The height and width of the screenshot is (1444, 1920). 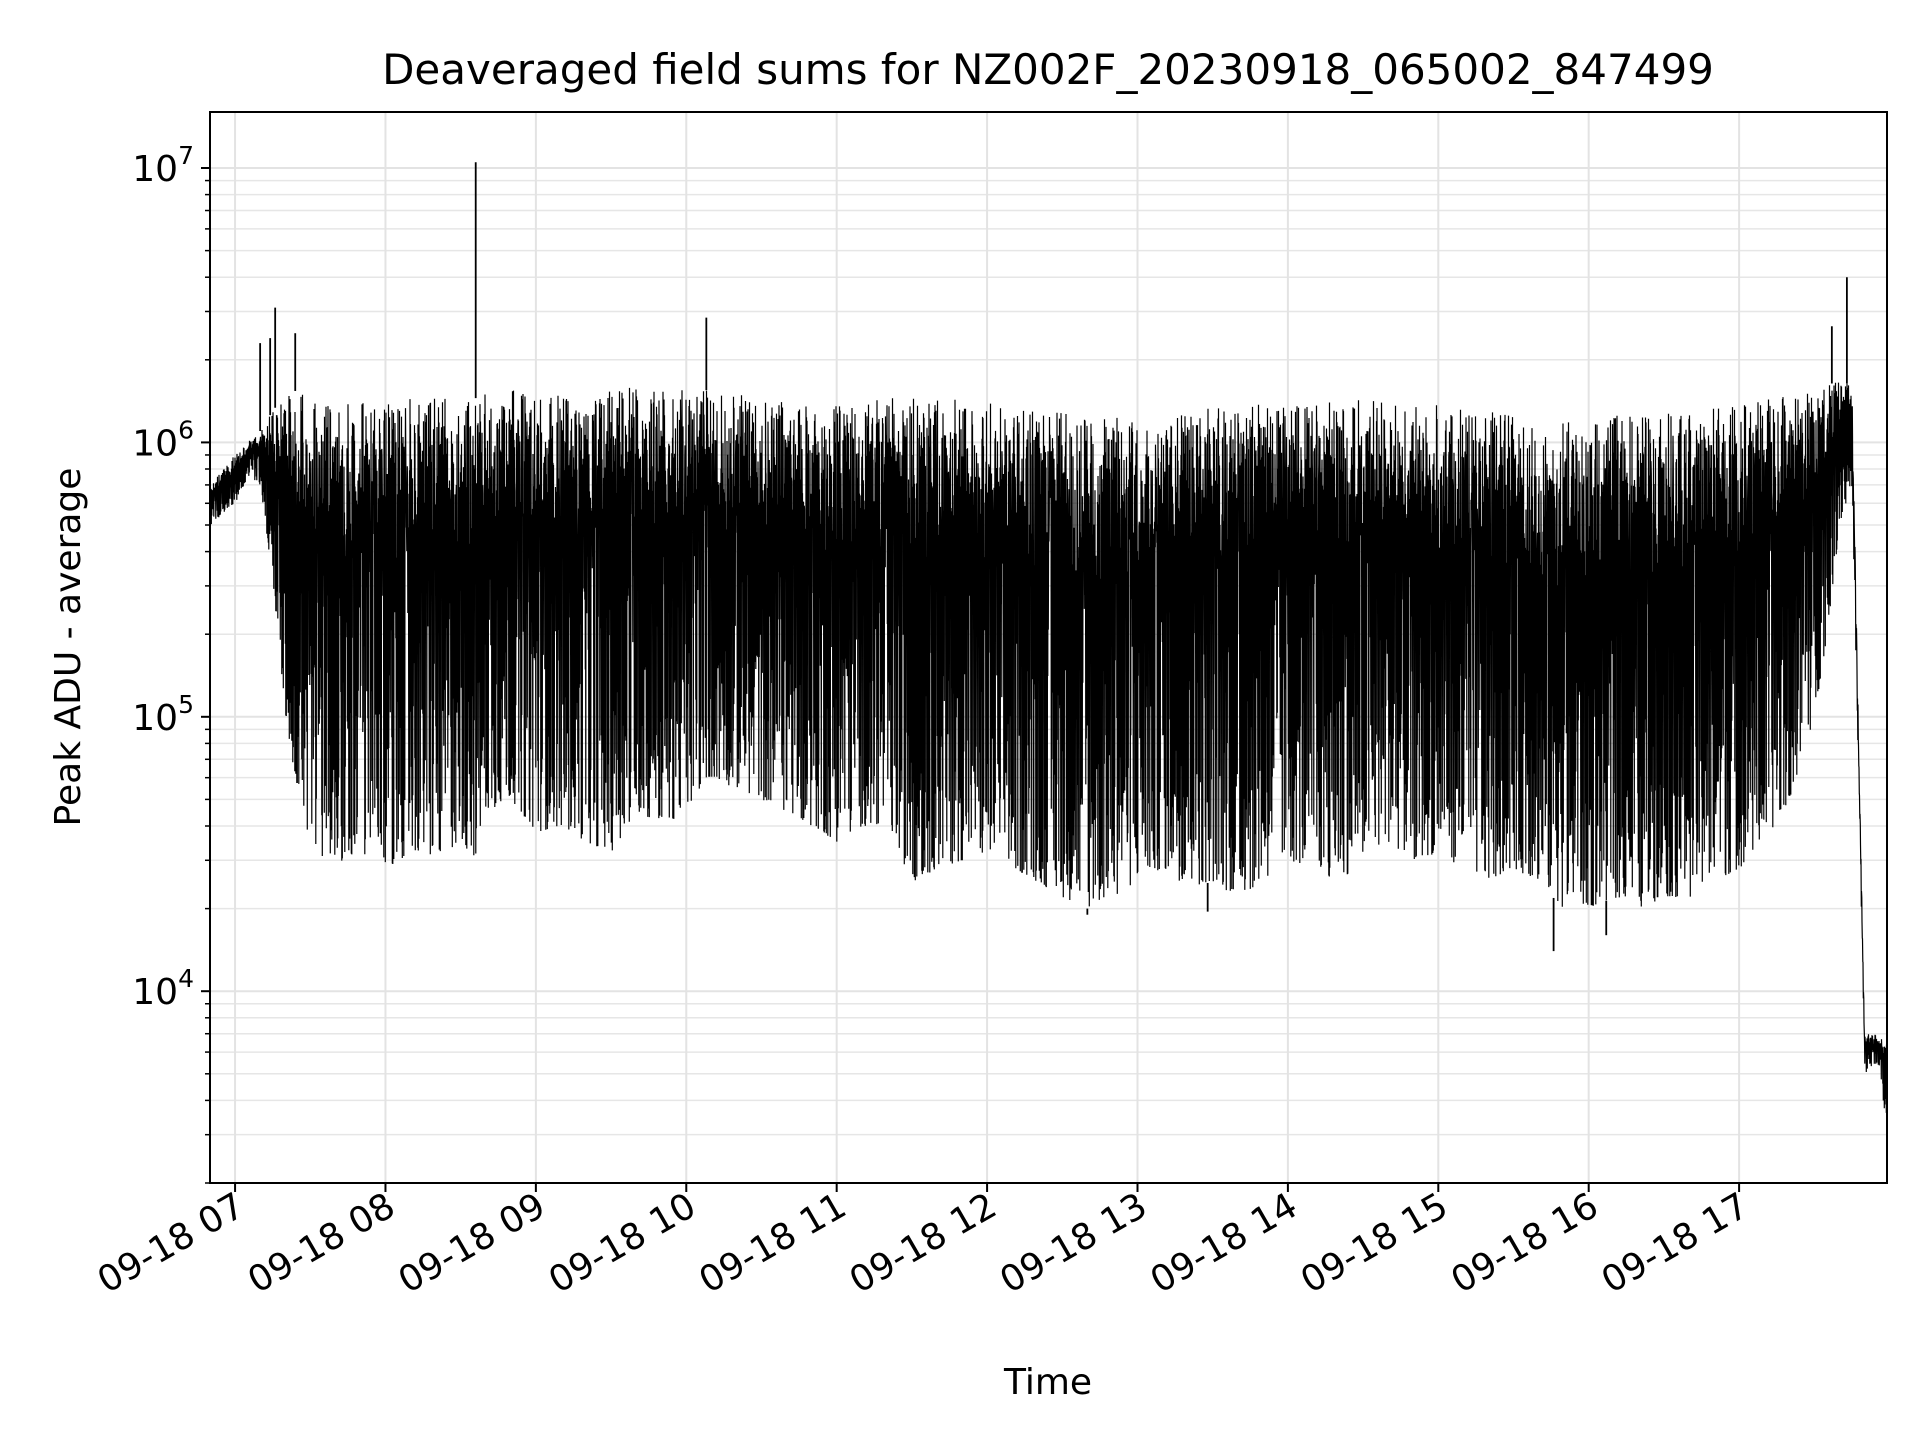 What do you see at coordinates (171, 662) in the screenshot?
I see `y-axis-ticks: 10⁴ 10⁵ 10⁶ 10⁷` at bounding box center [171, 662].